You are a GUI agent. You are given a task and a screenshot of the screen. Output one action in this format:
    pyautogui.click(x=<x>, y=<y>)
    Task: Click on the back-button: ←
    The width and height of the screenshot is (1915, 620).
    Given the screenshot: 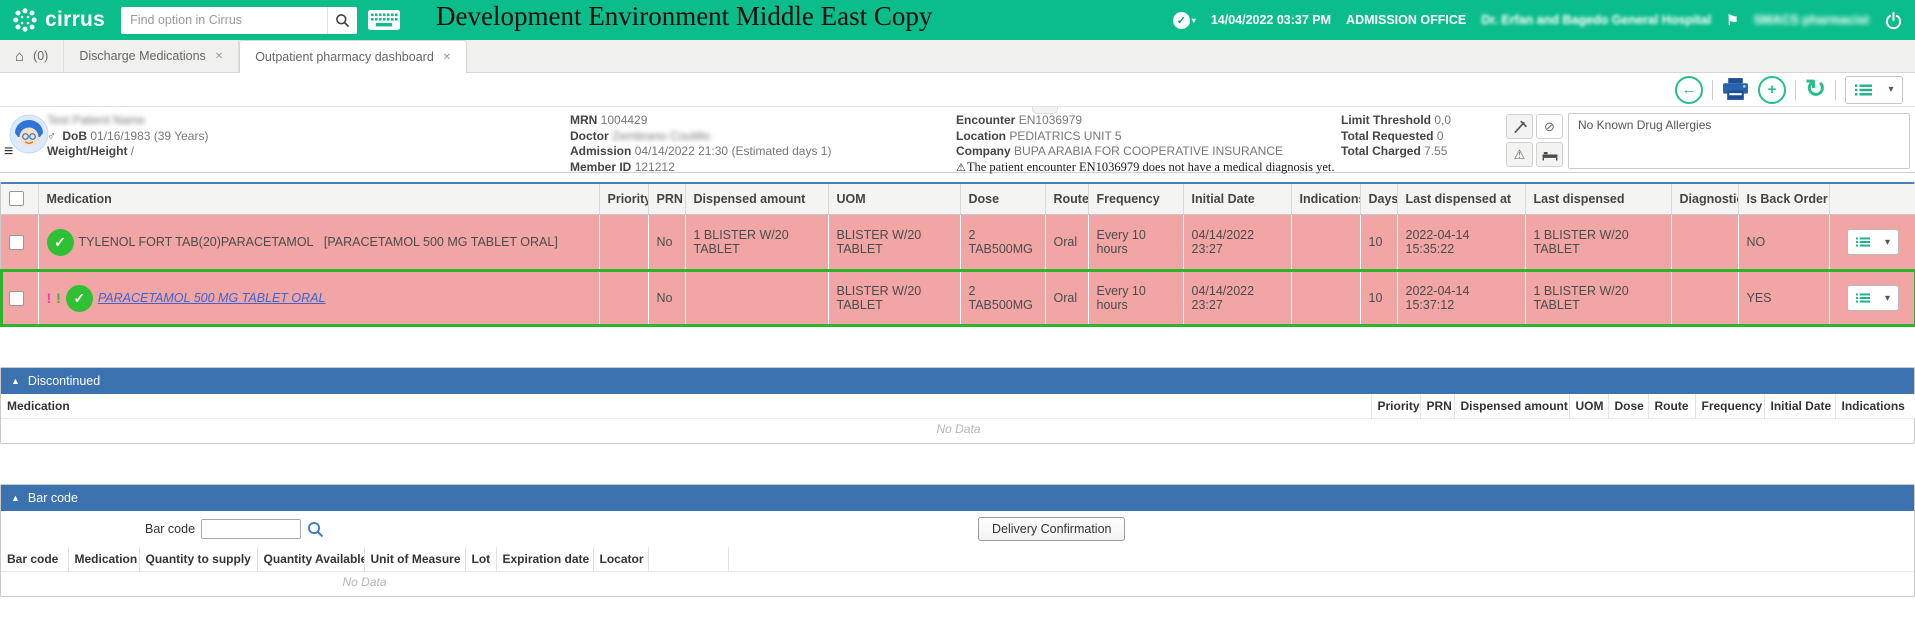 What is the action you would take?
    pyautogui.click(x=1689, y=89)
    